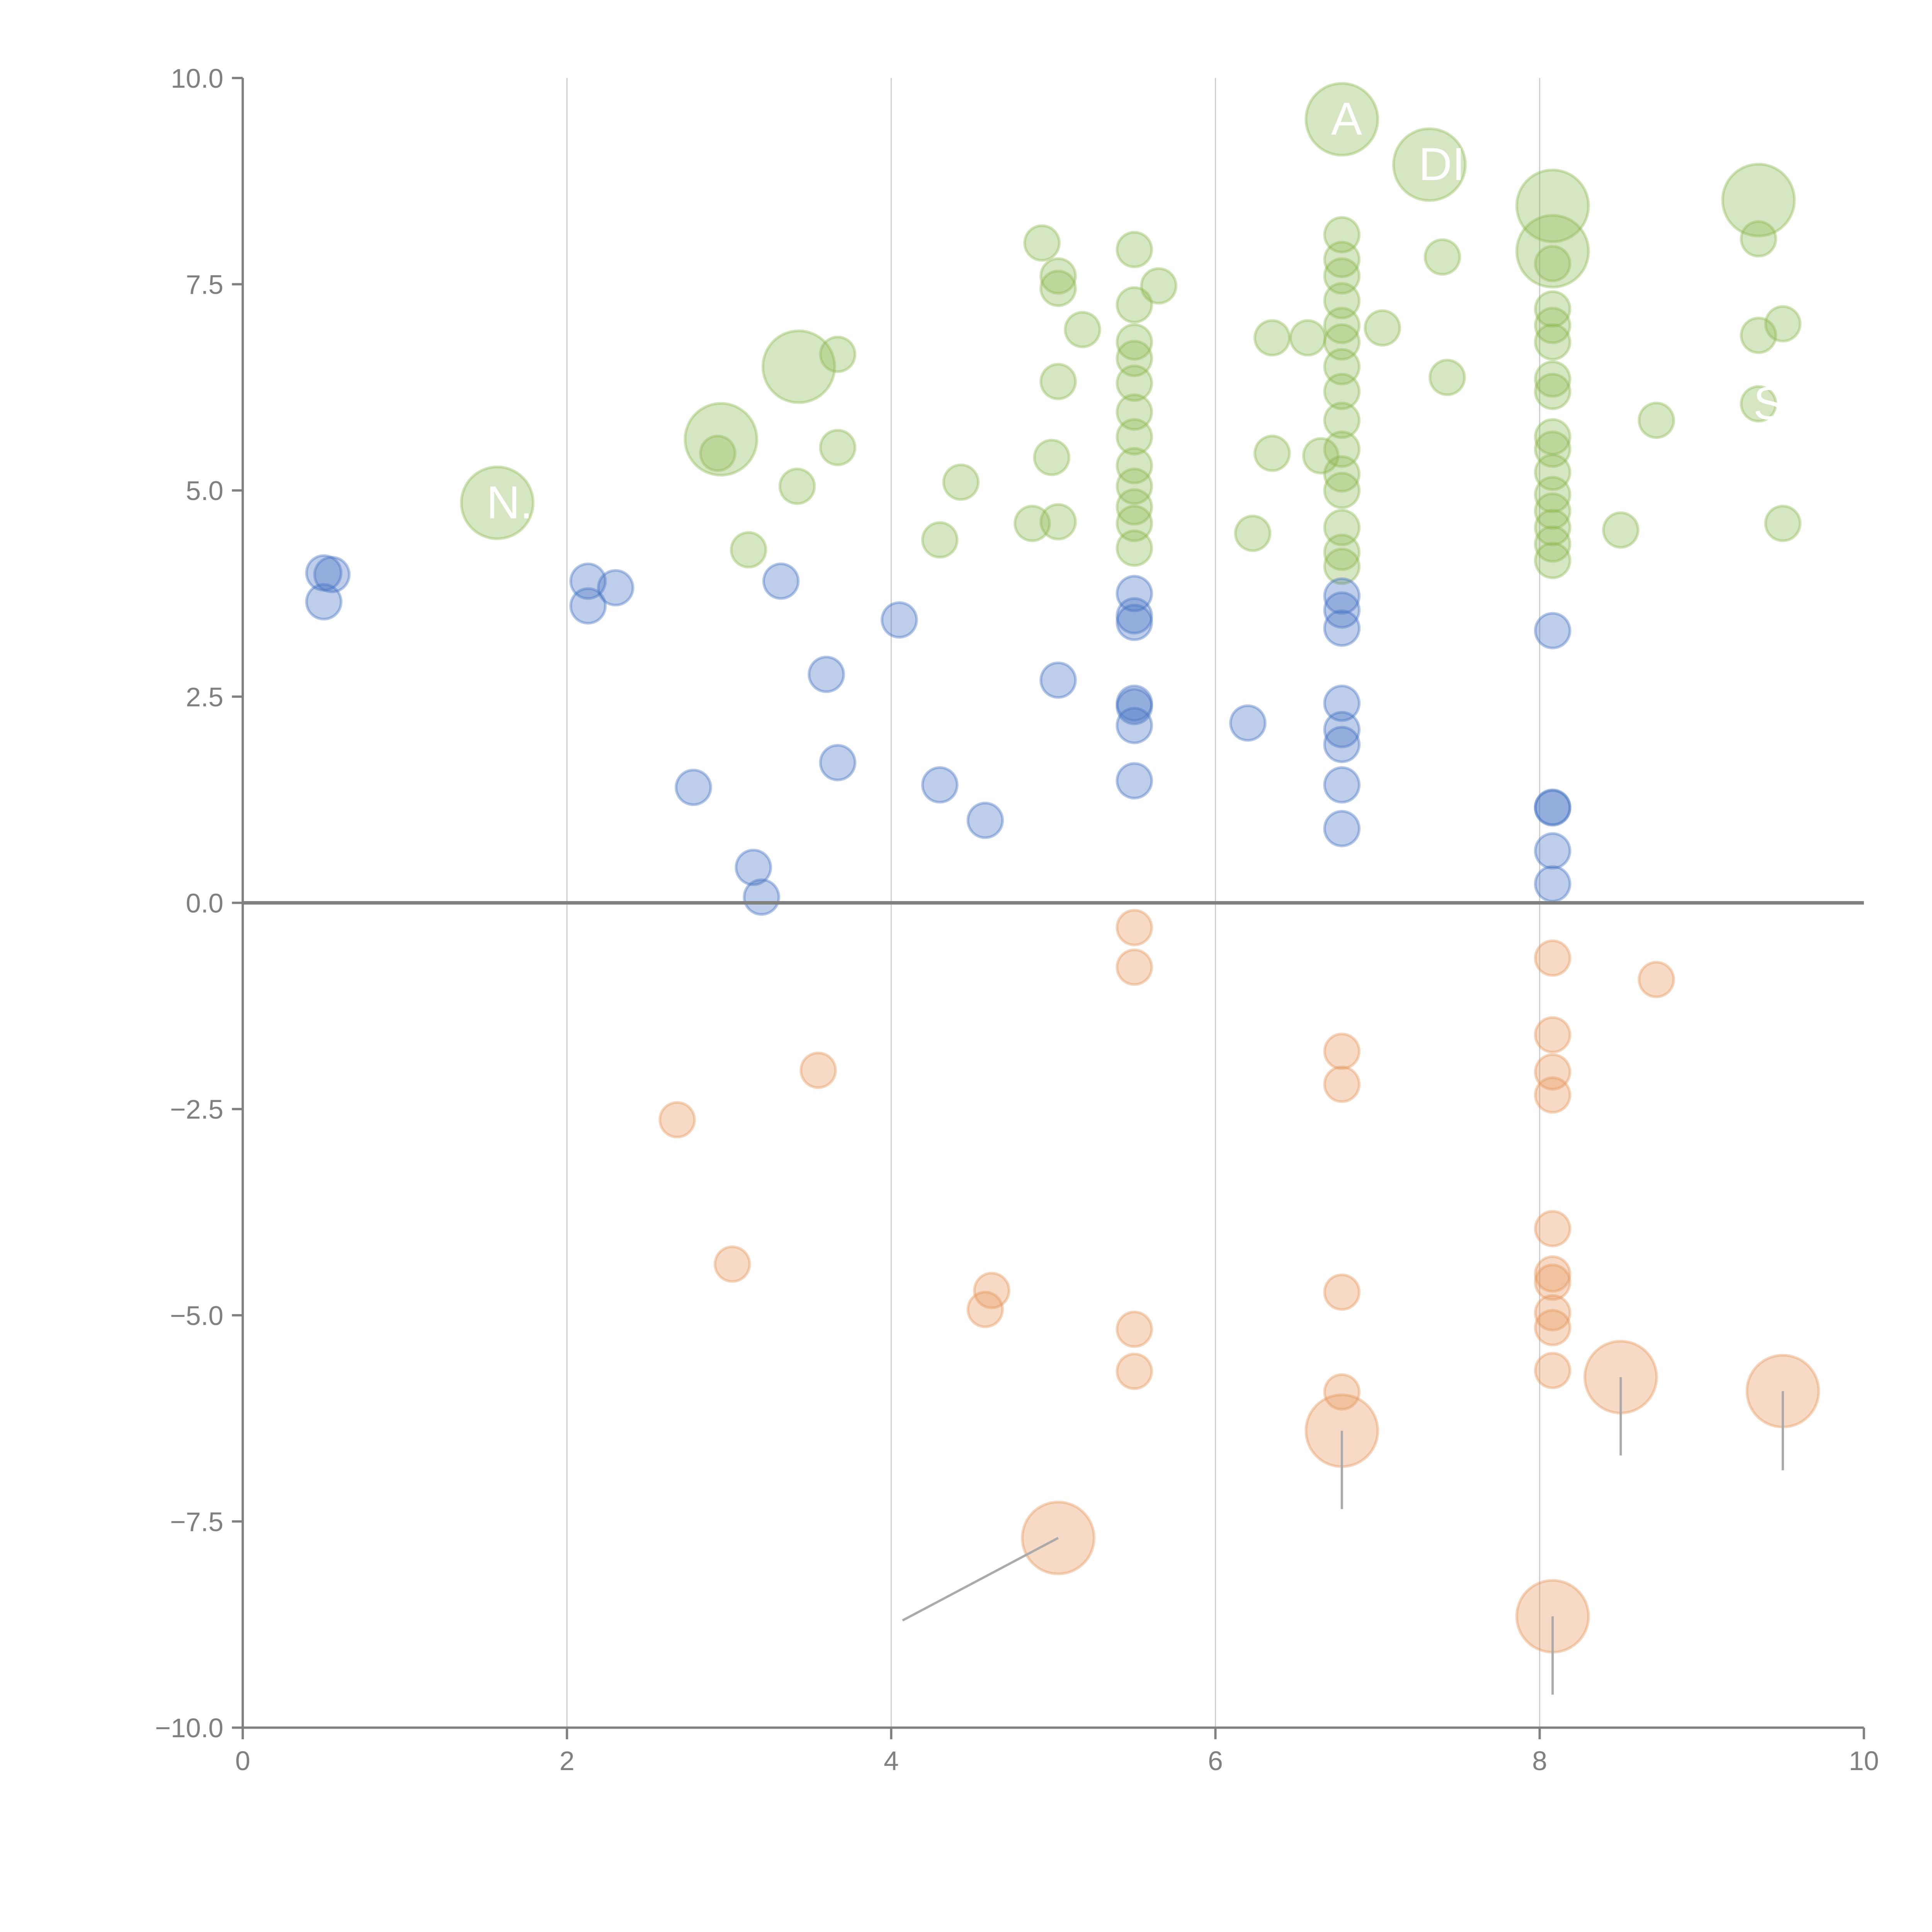  Describe the element at coordinates (892, 1761) in the screenshot. I see `x-tick-label: 4` at that location.